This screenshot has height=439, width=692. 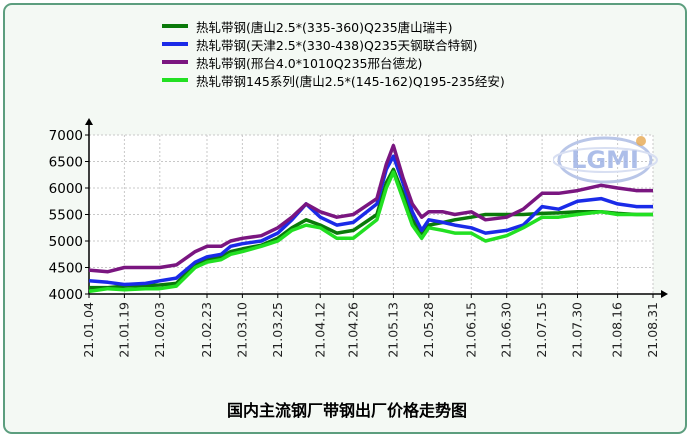 I want to click on legend-item-4: 热轧带钢145系列(唐山2.5*(145-162)Q195-235经安), so click(x=333, y=80).